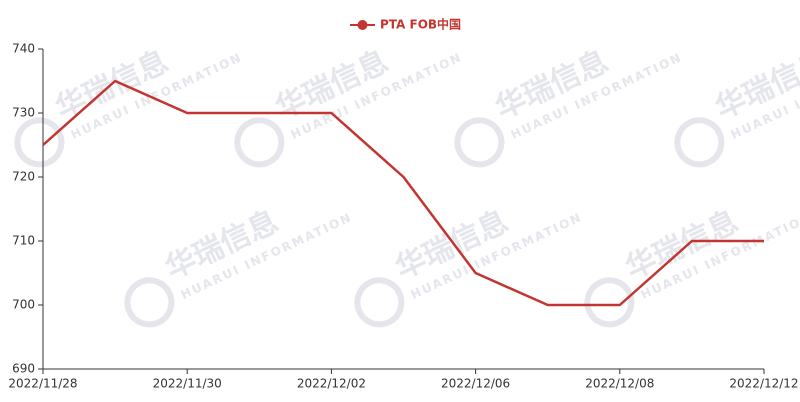  What do you see at coordinates (23, 113) in the screenshot?
I see `y-tick-label: 730` at bounding box center [23, 113].